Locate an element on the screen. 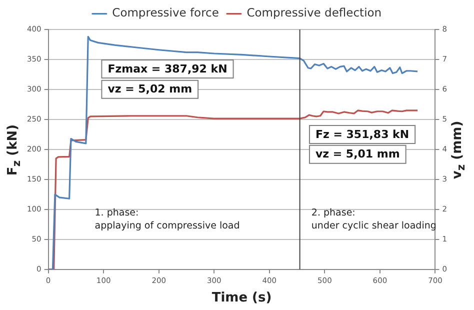  legend-label: Compressive deflection is located at coordinates (314, 13).